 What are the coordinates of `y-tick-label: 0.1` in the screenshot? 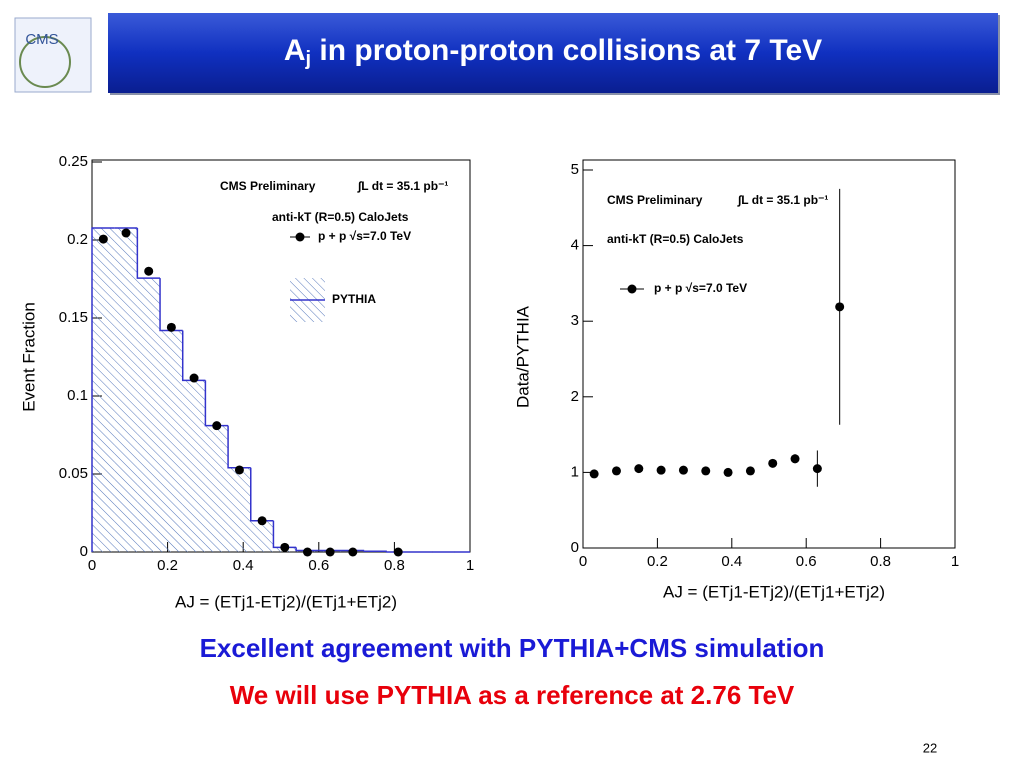 It's located at (77, 395).